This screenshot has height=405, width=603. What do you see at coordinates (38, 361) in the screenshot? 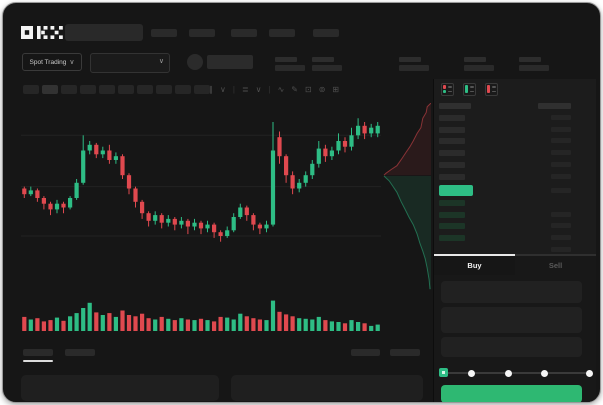
I see `active-tab-underline` at bounding box center [38, 361].